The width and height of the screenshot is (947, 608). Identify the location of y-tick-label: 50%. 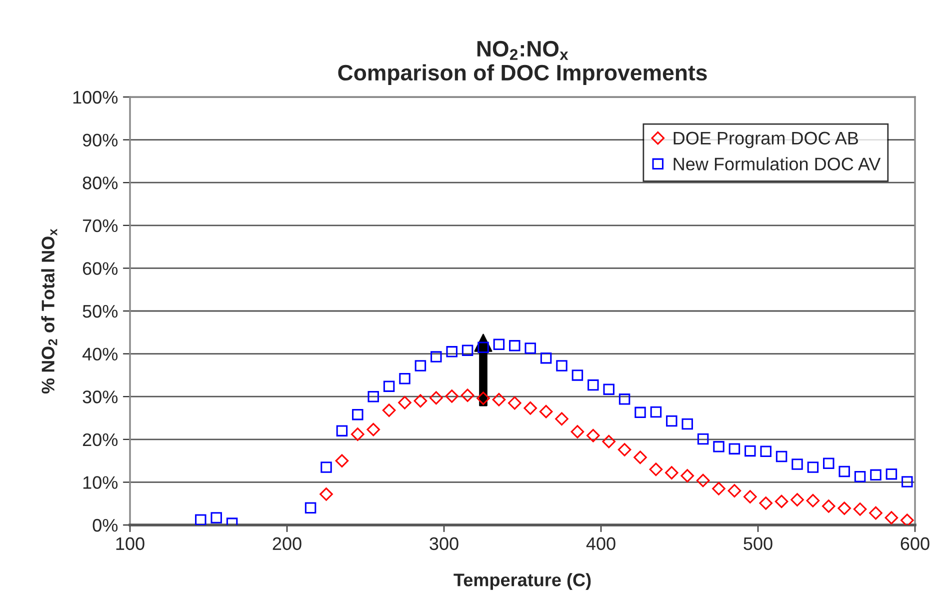
(100, 311).